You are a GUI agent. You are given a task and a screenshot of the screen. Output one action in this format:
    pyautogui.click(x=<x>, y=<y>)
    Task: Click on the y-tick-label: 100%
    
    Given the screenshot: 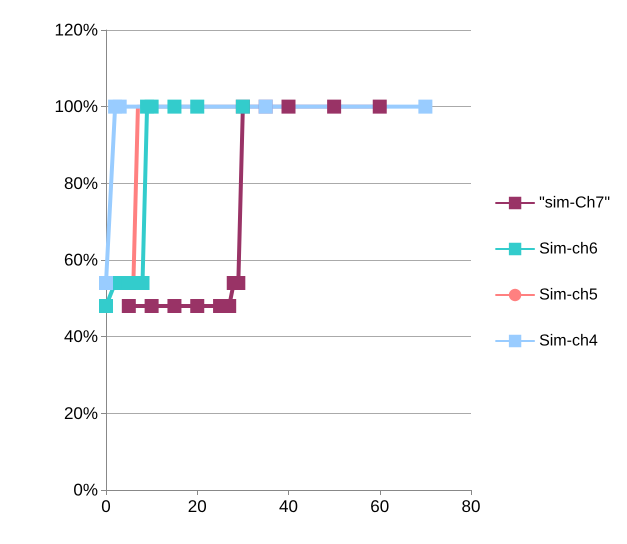 What is the action you would take?
    pyautogui.click(x=76, y=106)
    